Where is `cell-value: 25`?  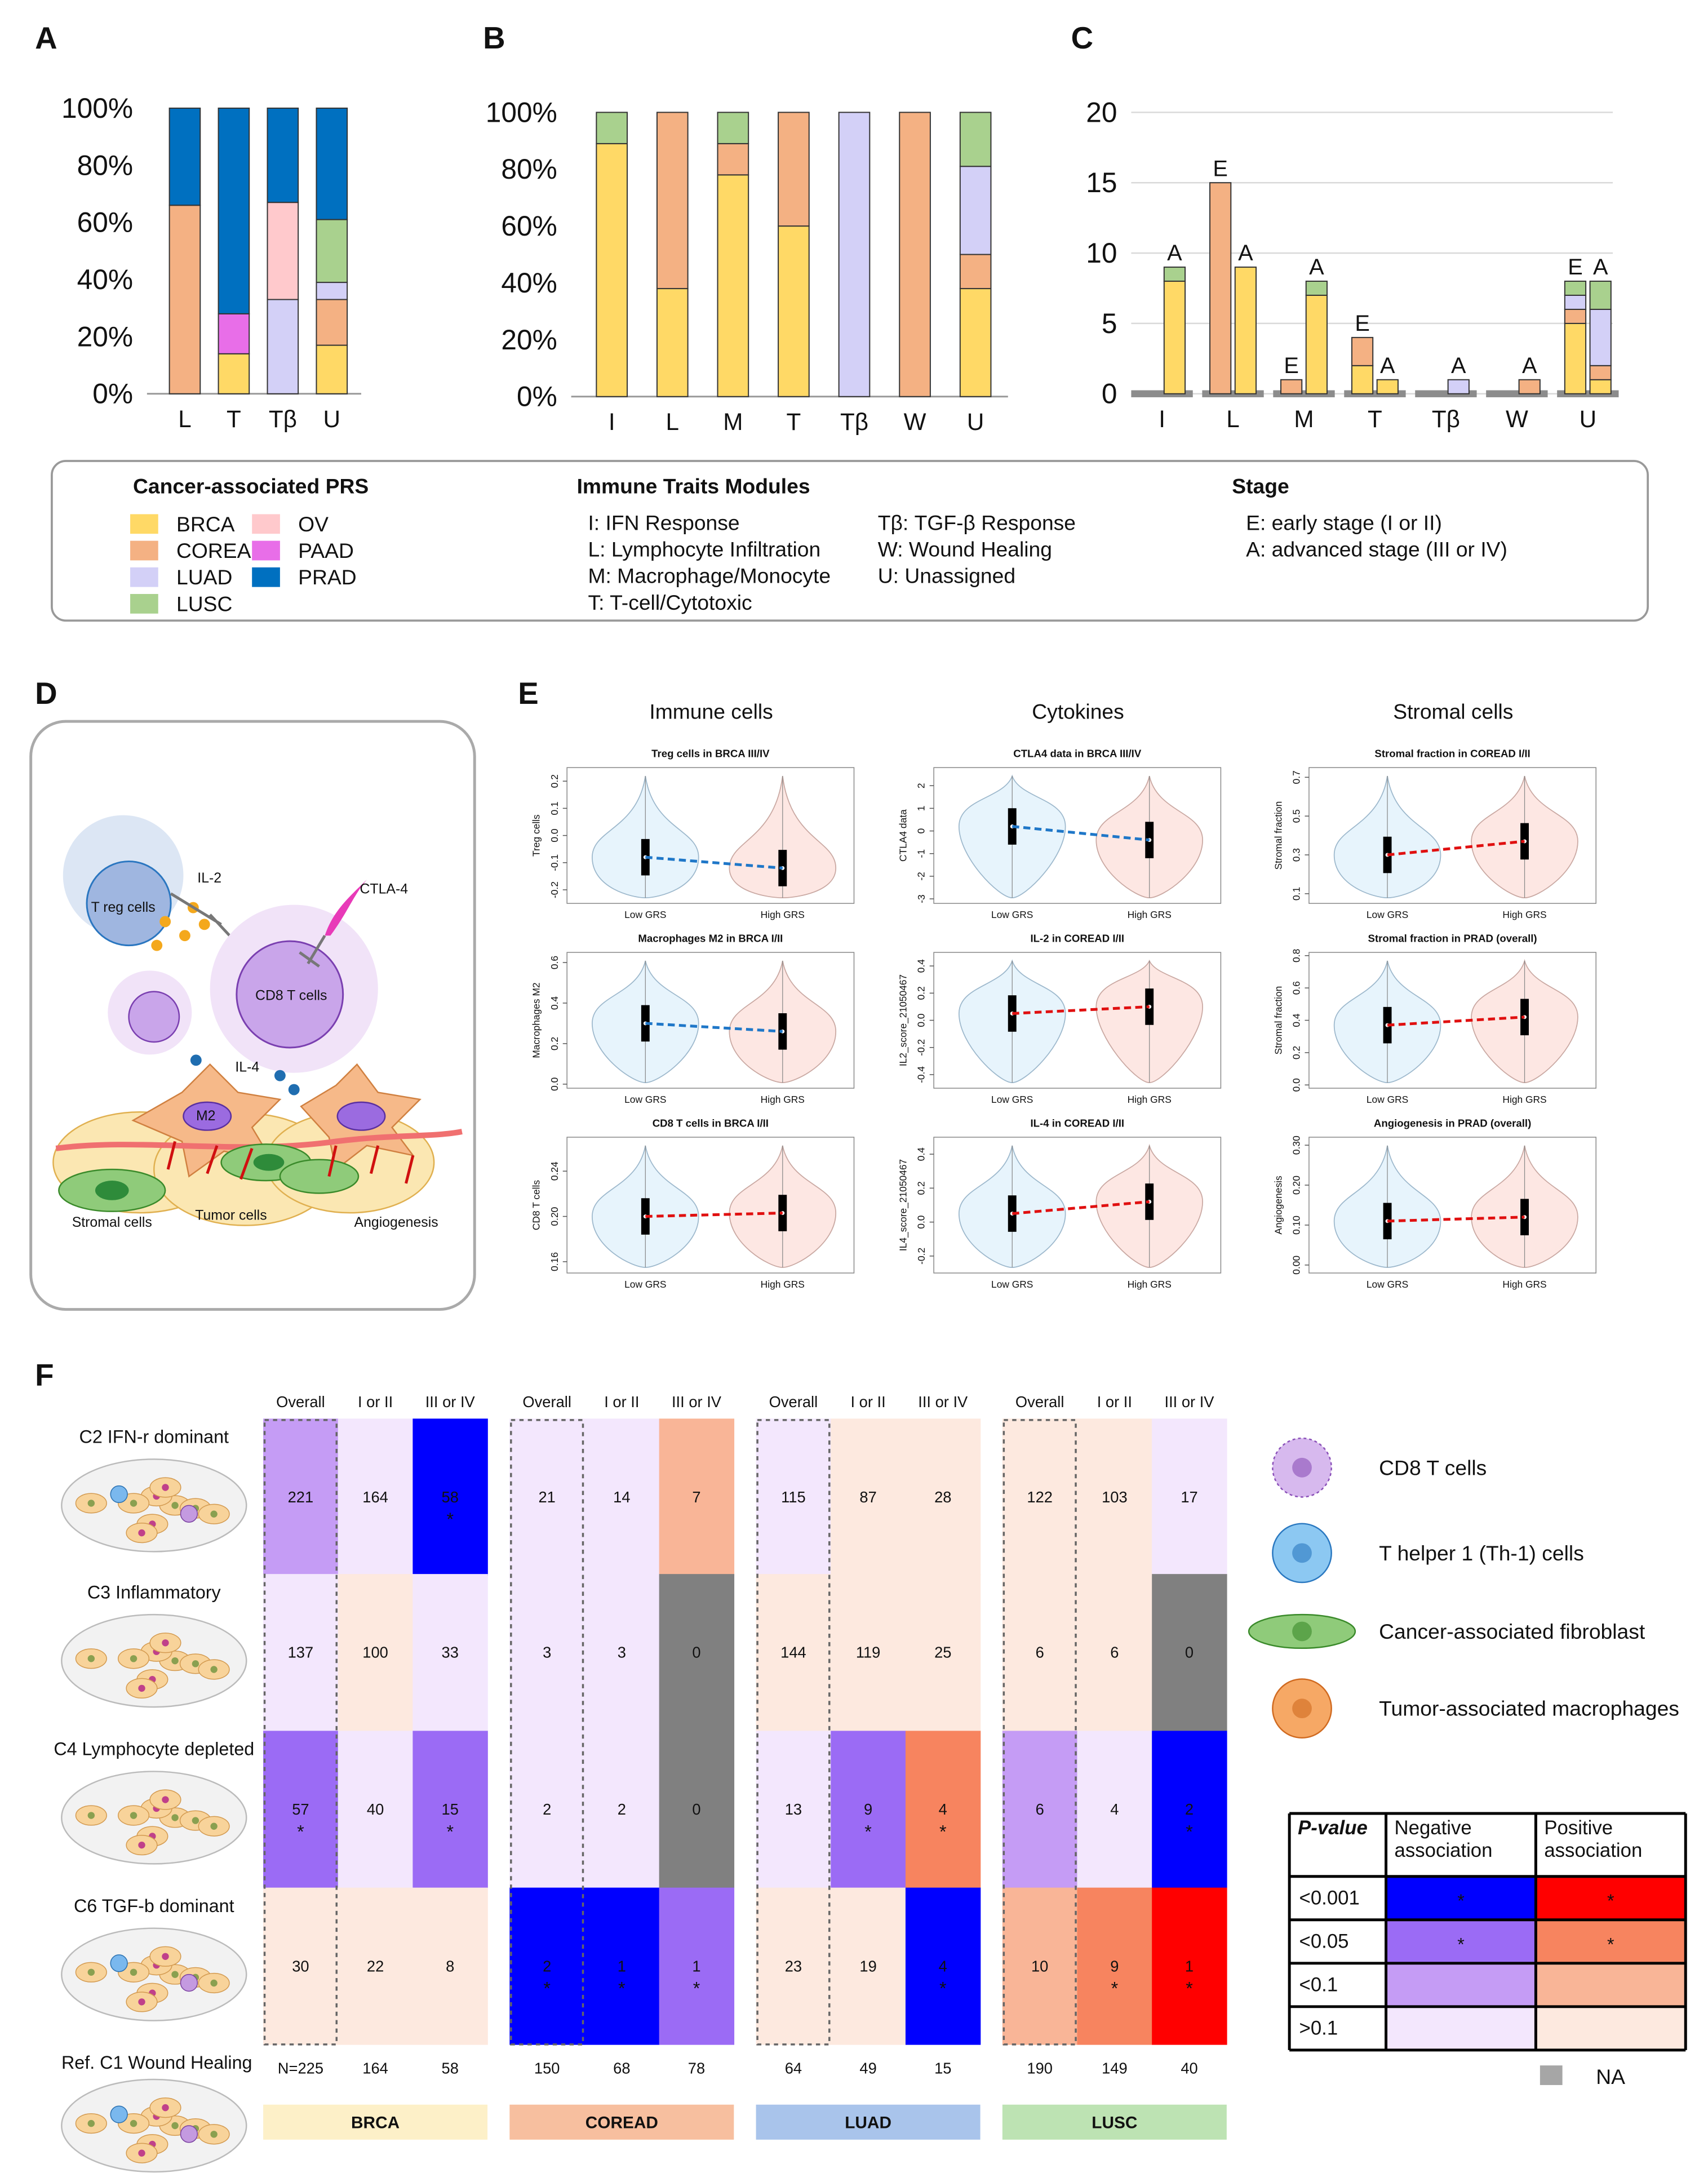
cell-value: 25 is located at coordinates (943, 1652).